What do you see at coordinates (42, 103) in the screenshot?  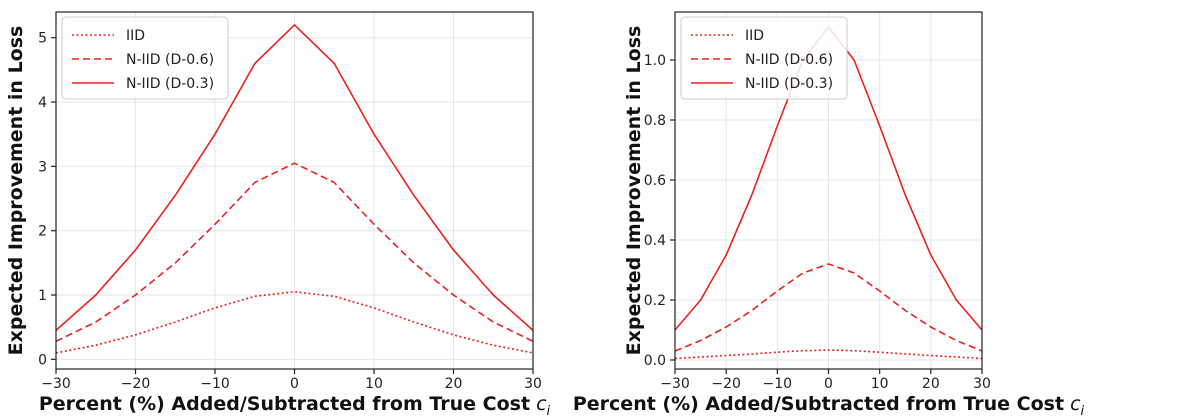 I see `y-tick-label: 4` at bounding box center [42, 103].